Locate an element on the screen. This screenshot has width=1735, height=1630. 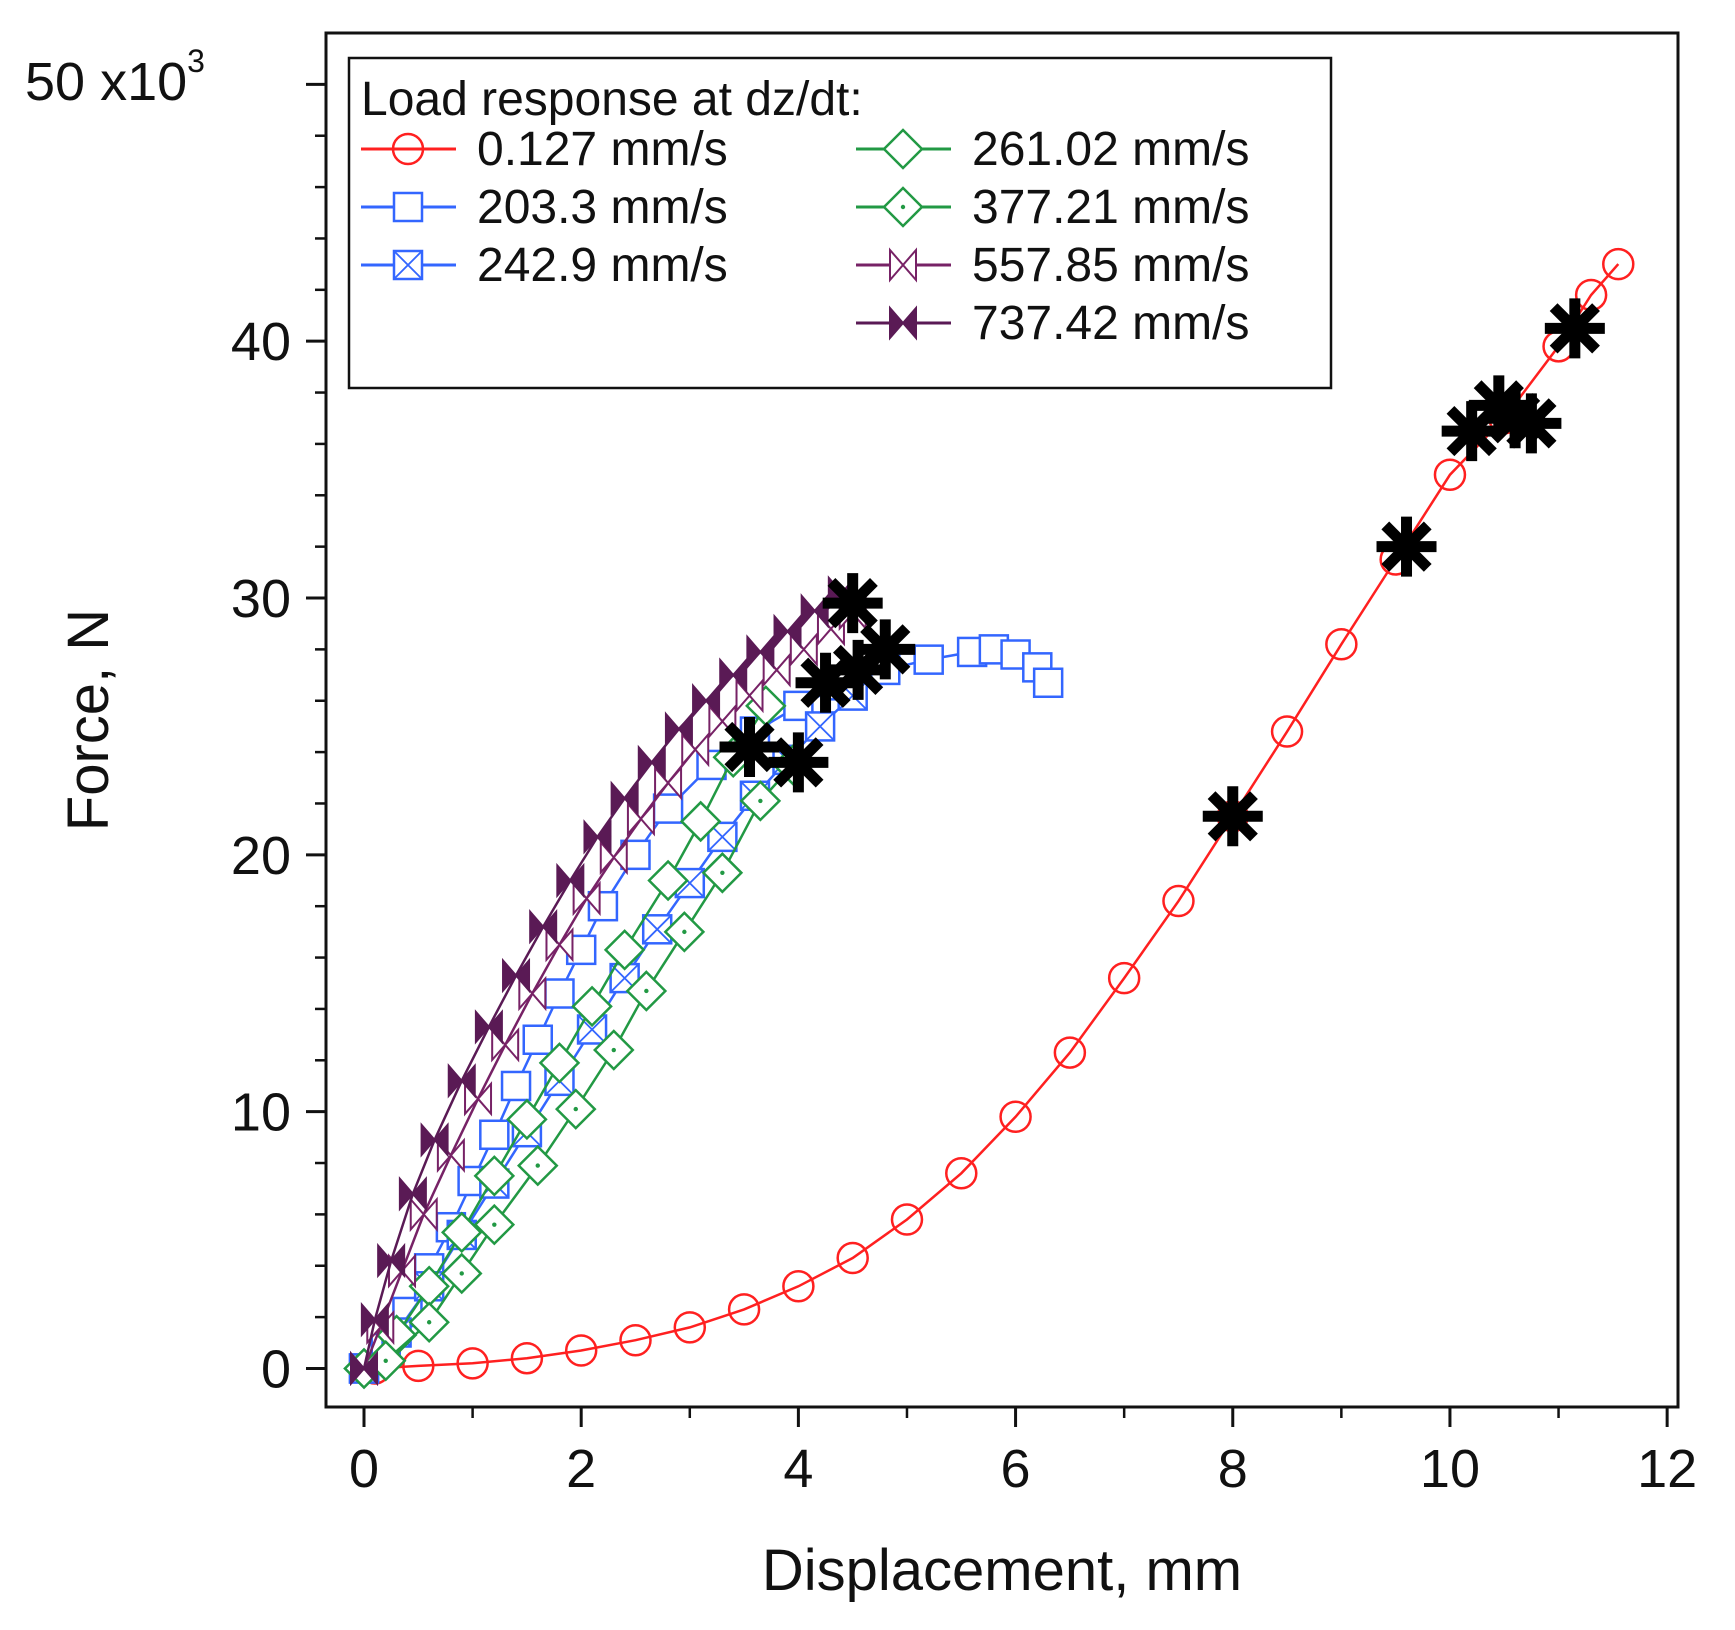
legend-label: 261.02 mm/s is located at coordinates (1110, 149).